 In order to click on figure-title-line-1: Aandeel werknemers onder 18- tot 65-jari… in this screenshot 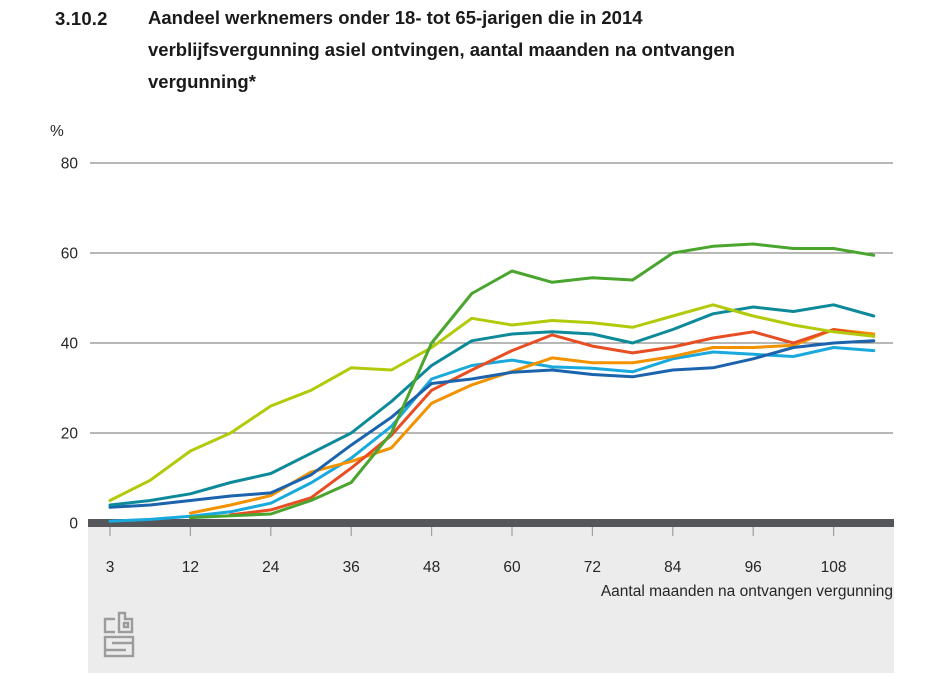, I will do `click(395, 17)`.